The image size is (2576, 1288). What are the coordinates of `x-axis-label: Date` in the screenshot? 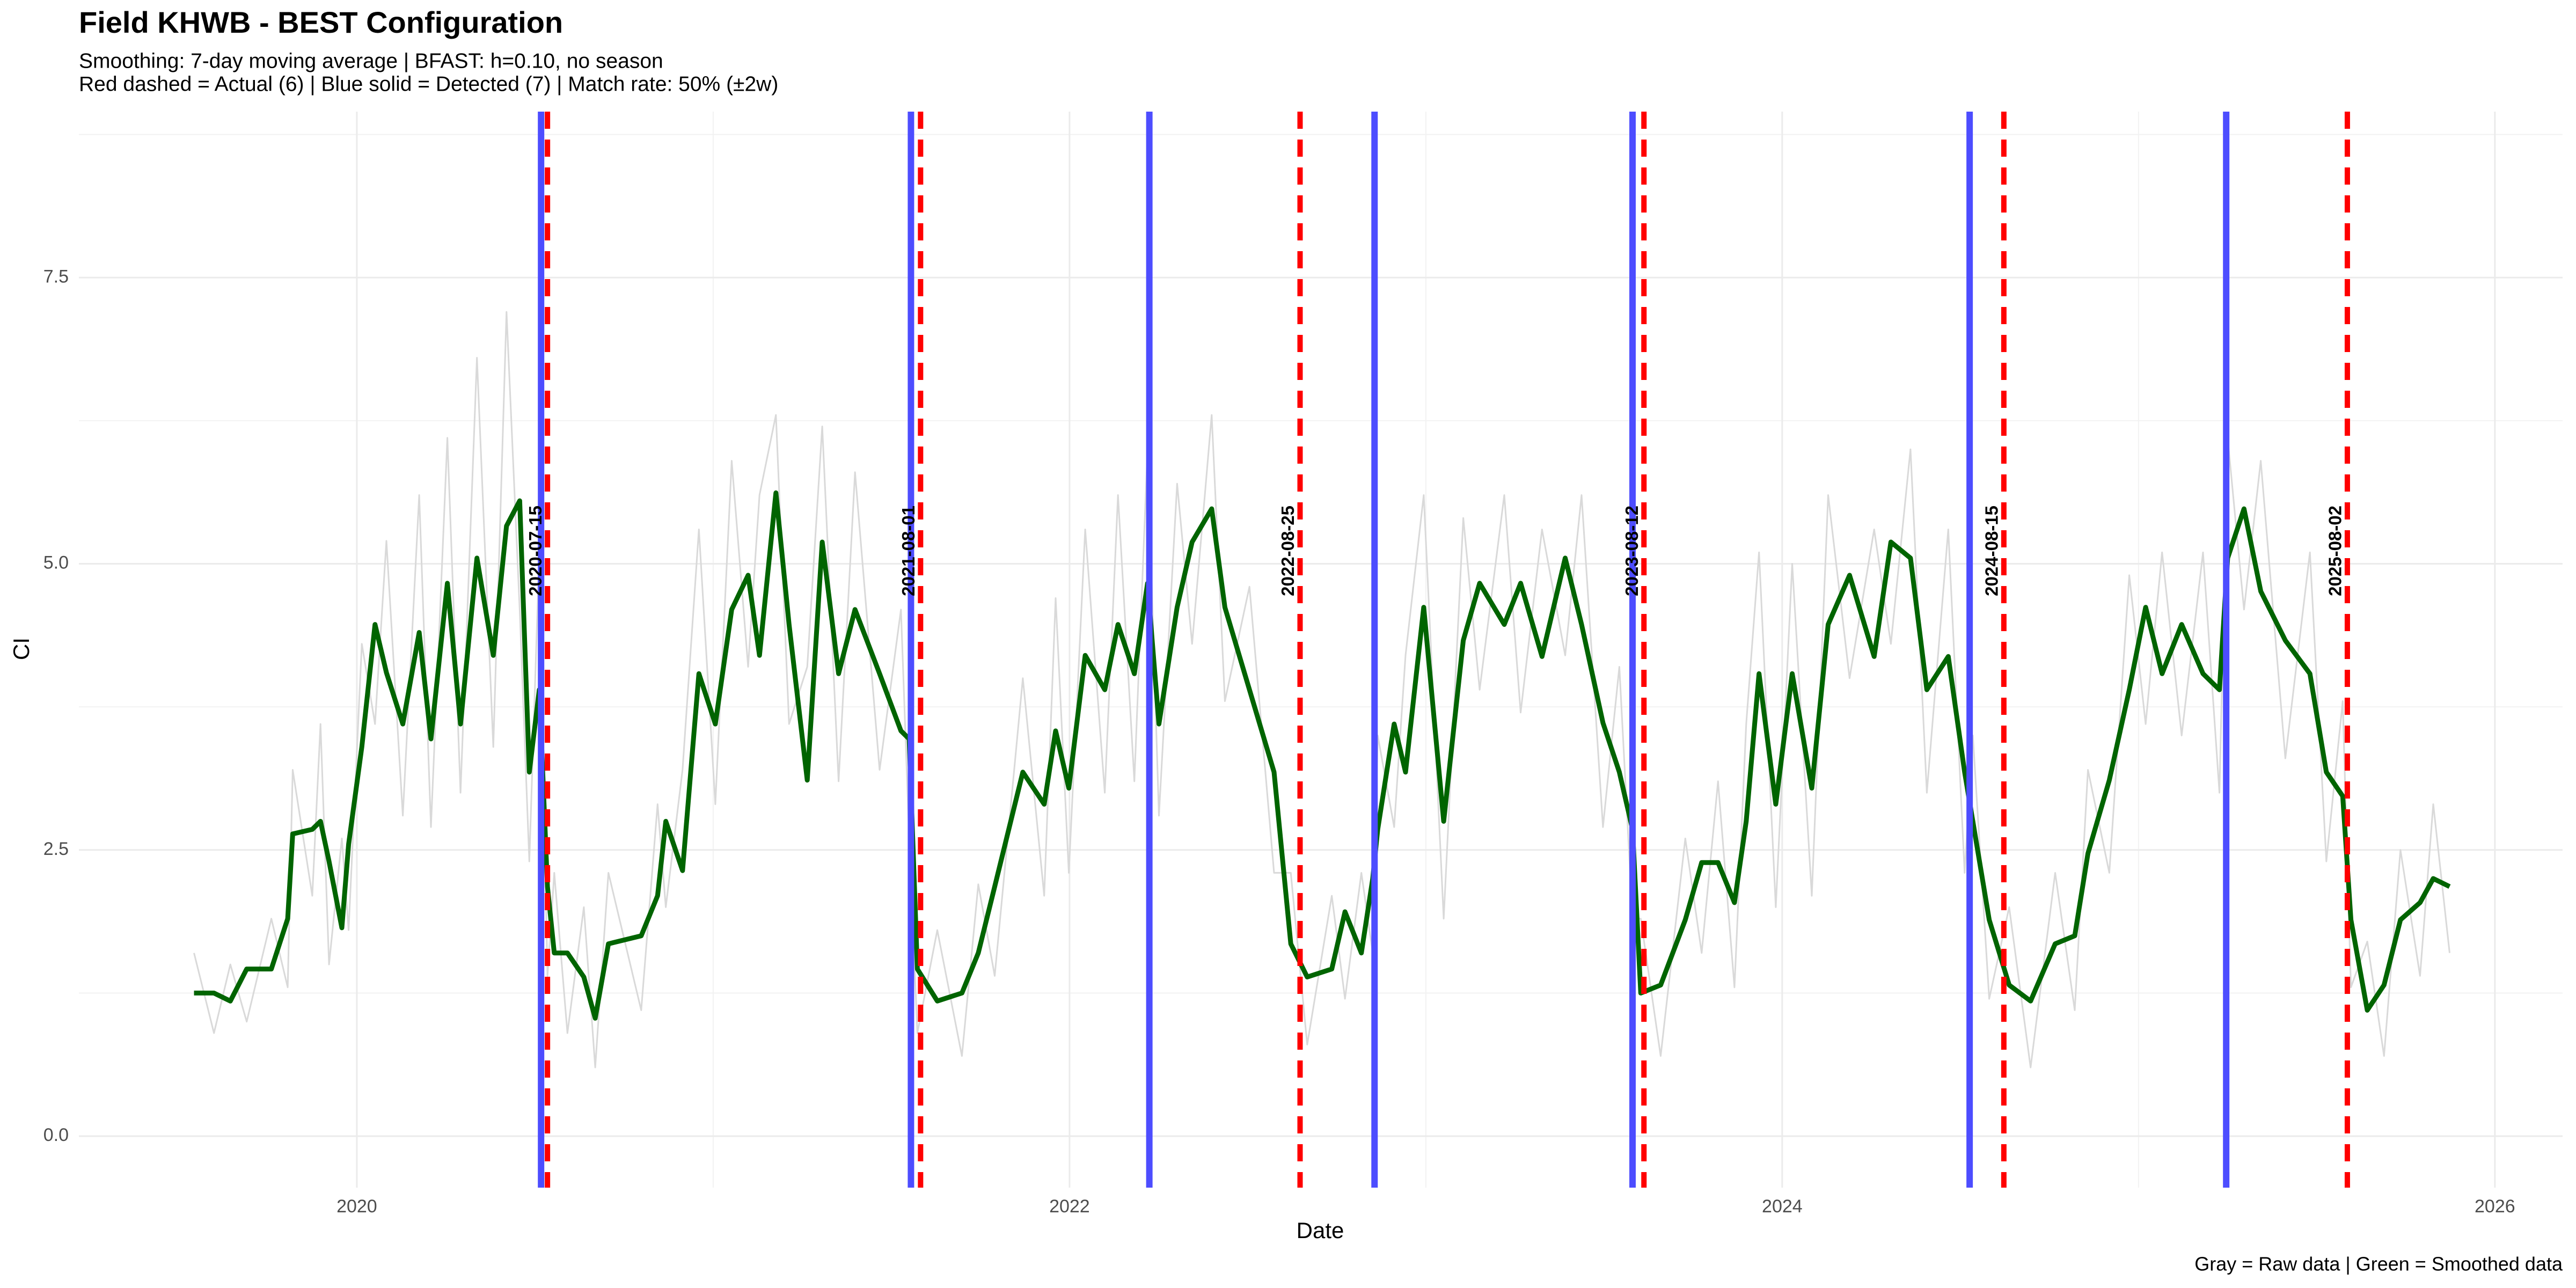 It's located at (1320, 1230).